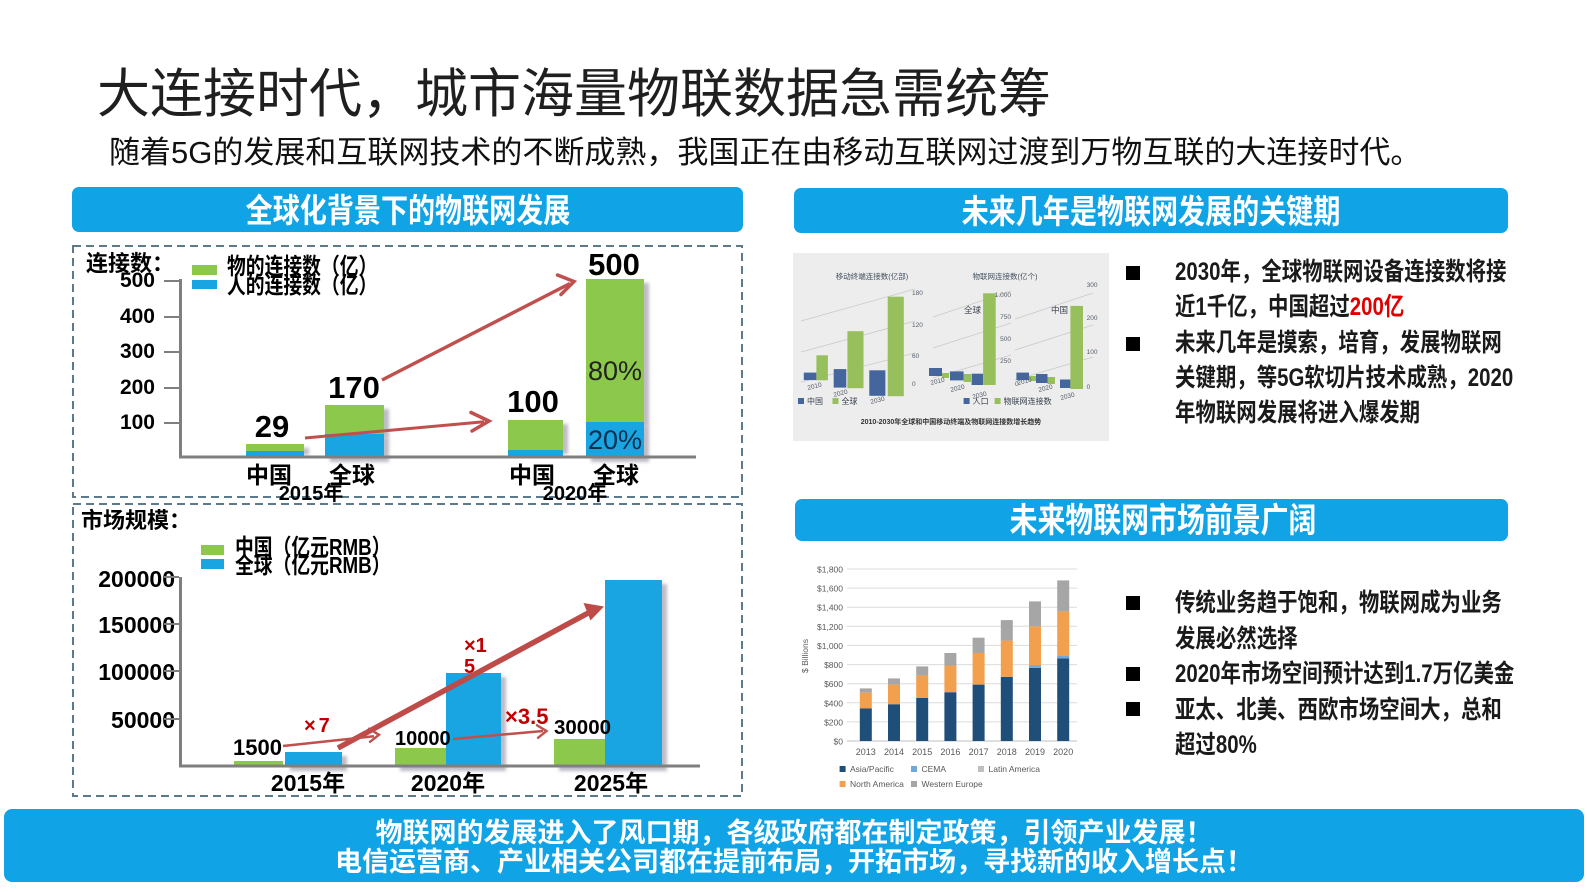 The width and height of the screenshot is (1587, 892). What do you see at coordinates (877, 784) in the screenshot?
I see `svg-text: North America` at bounding box center [877, 784].